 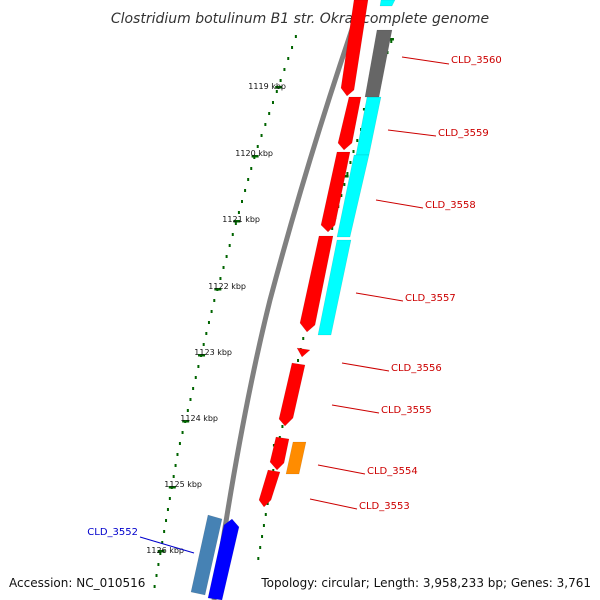 What do you see at coordinates (267, 86) in the screenshot?
I see `ruler-label: 1119 kbp` at bounding box center [267, 86].